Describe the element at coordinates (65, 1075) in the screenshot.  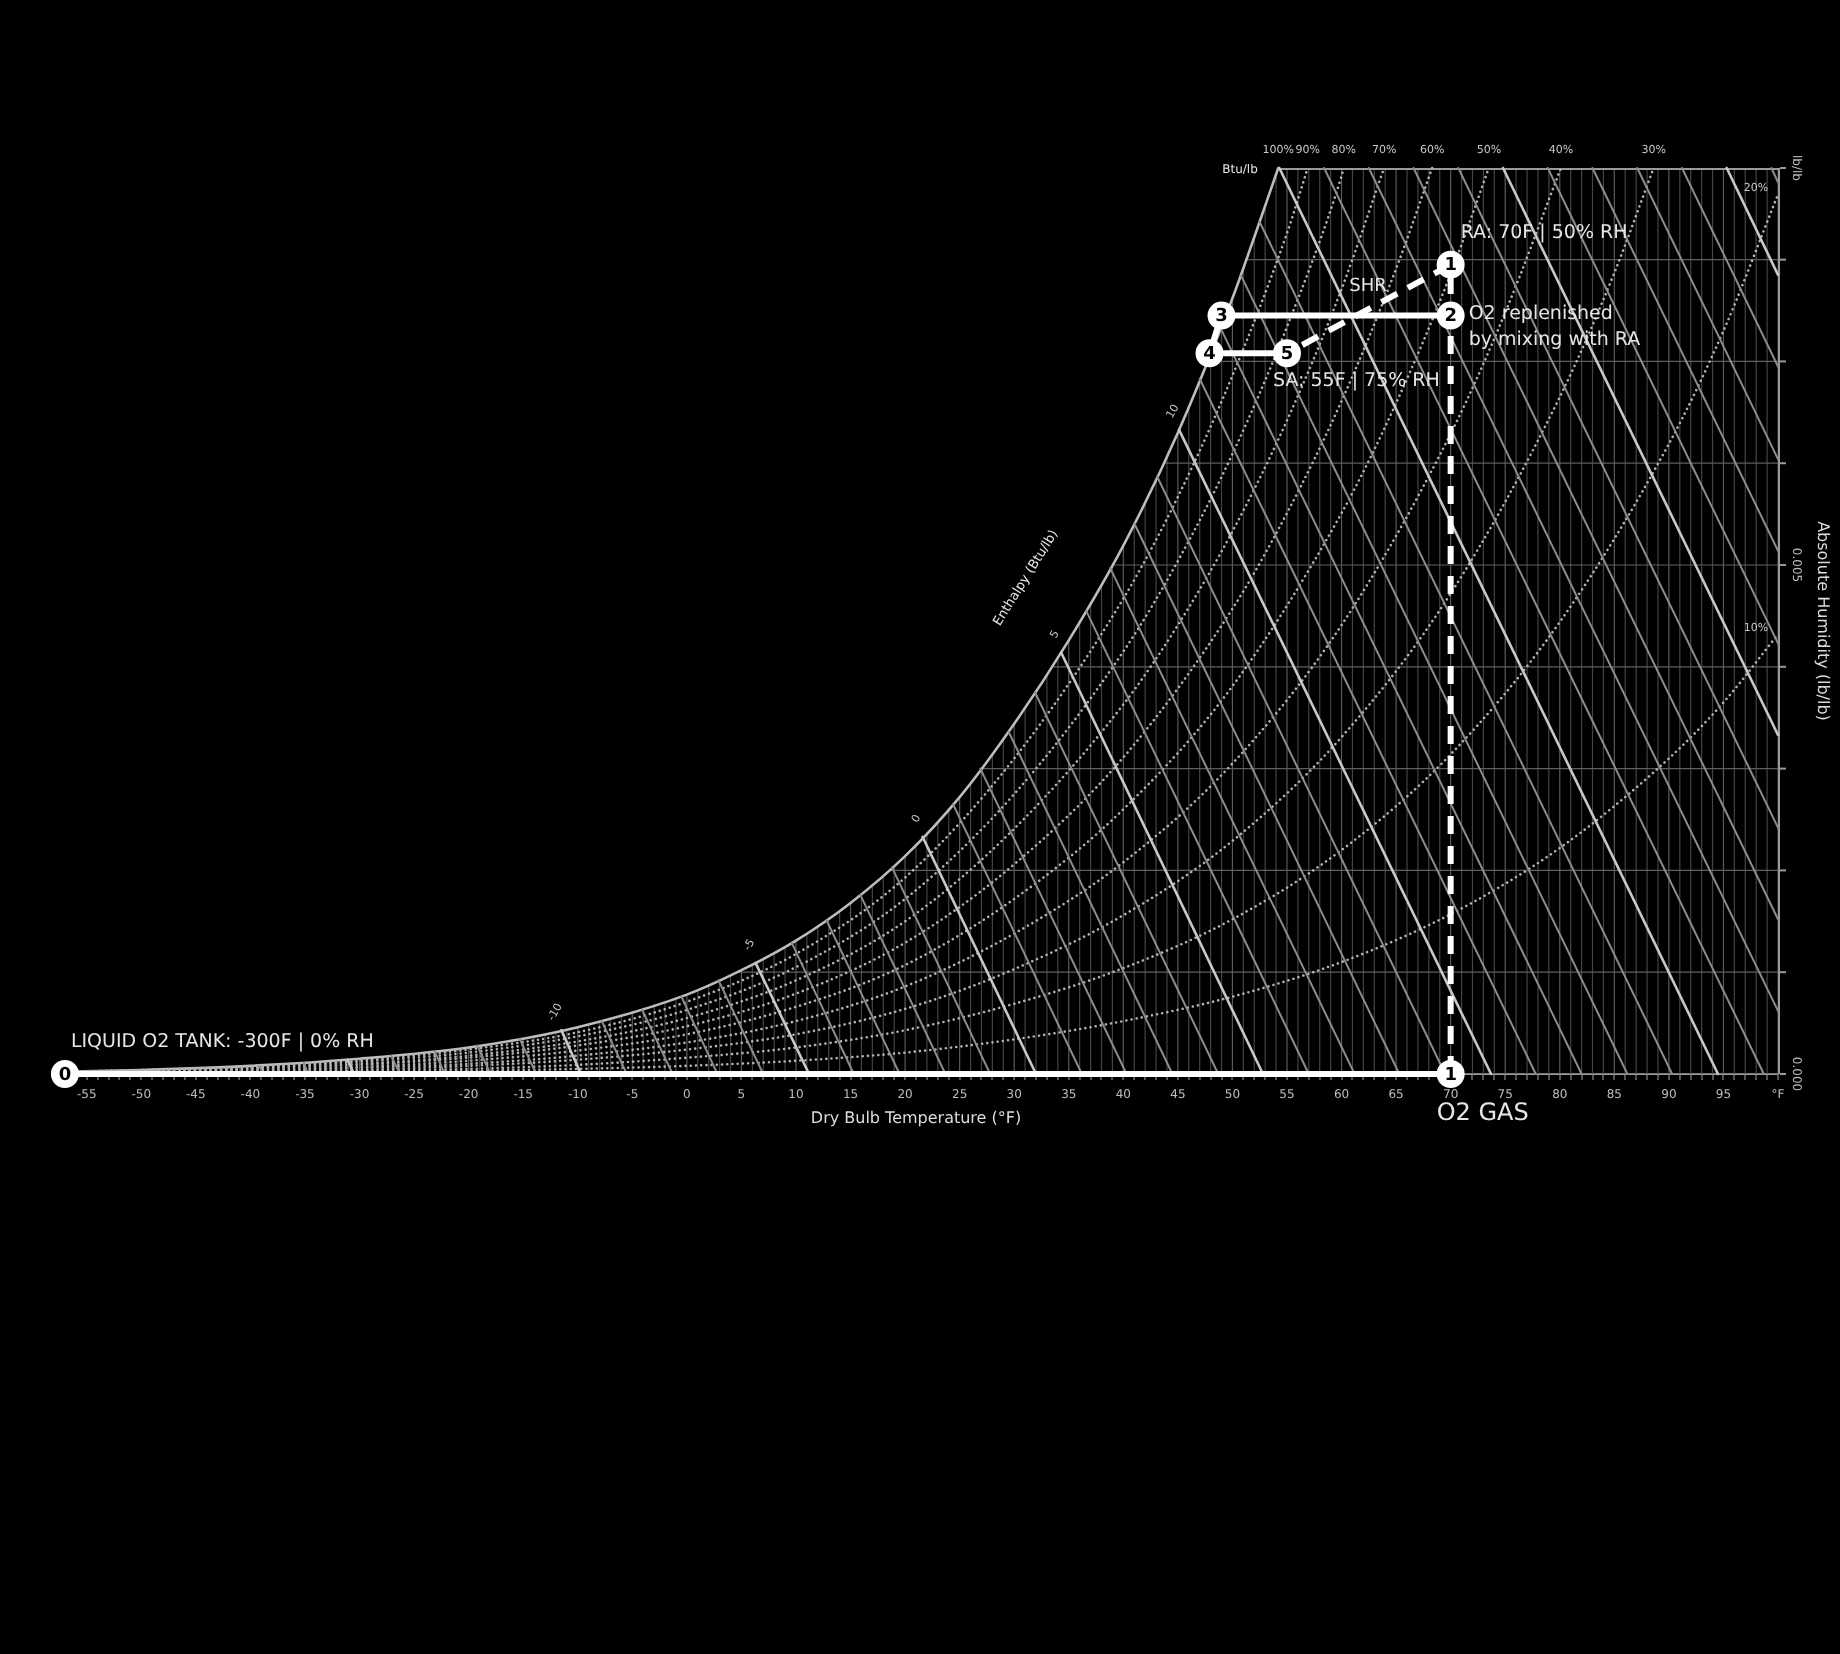
I see `annotation: 0` at that location.